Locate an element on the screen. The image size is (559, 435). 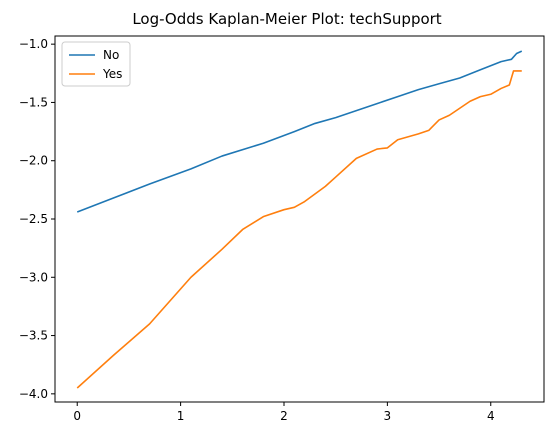
y-tick-label: −4.0 is located at coordinates (33, 394).